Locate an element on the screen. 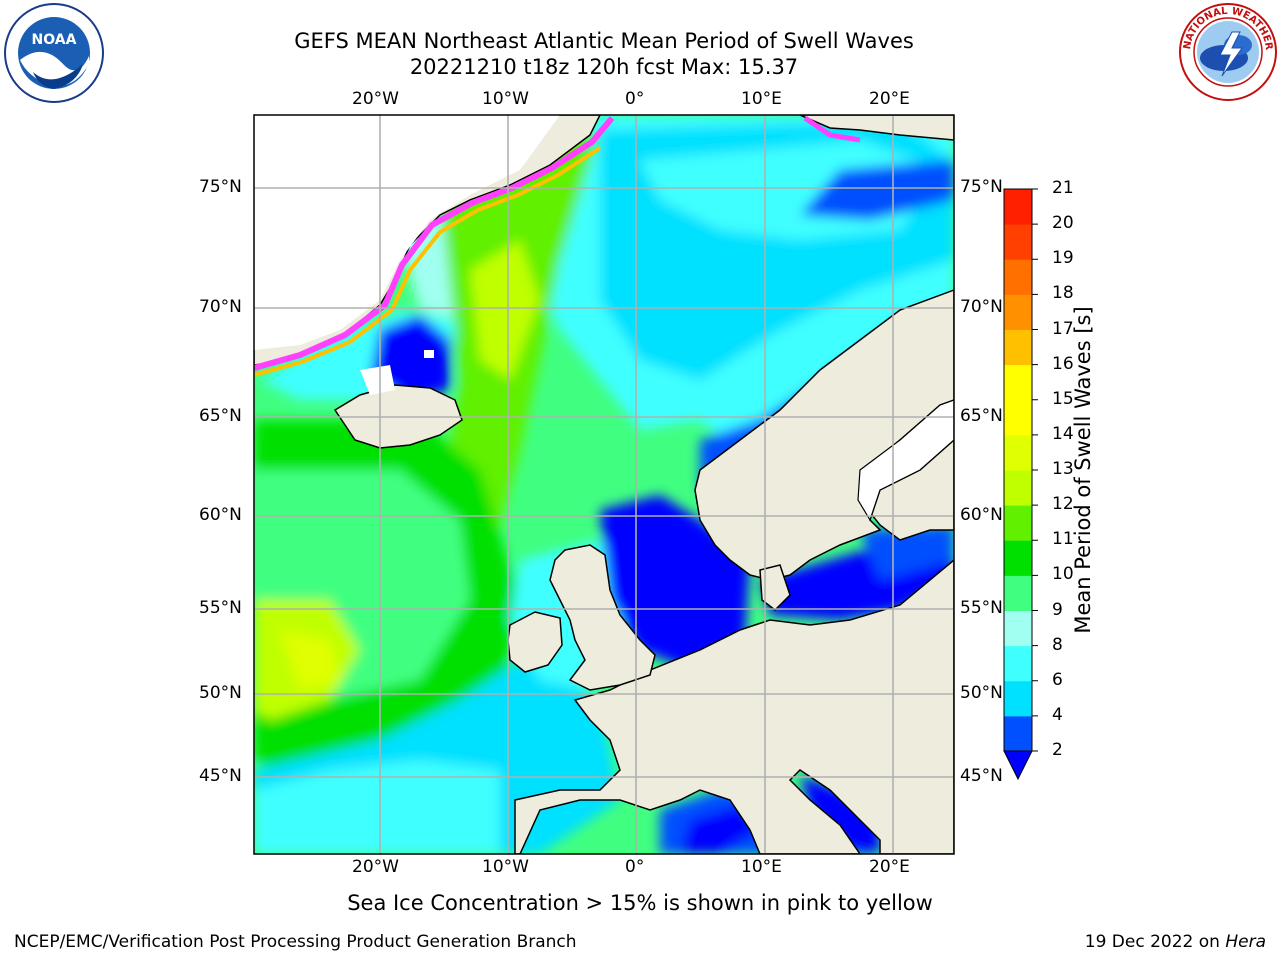 Image resolution: width=1280 pixels, height=960 pixels. lon-tick-top: 20°E is located at coordinates (889, 99).